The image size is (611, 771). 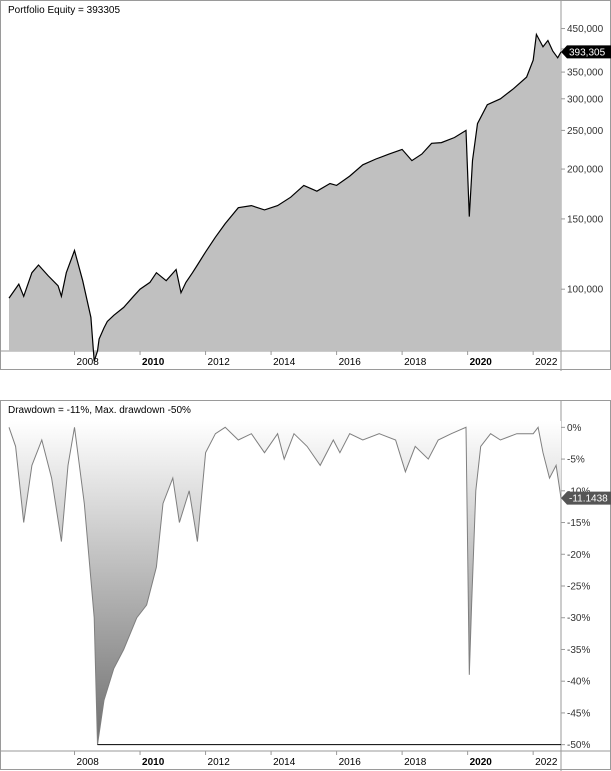 What do you see at coordinates (578, 713) in the screenshot?
I see `y-tick-label: -45%` at bounding box center [578, 713].